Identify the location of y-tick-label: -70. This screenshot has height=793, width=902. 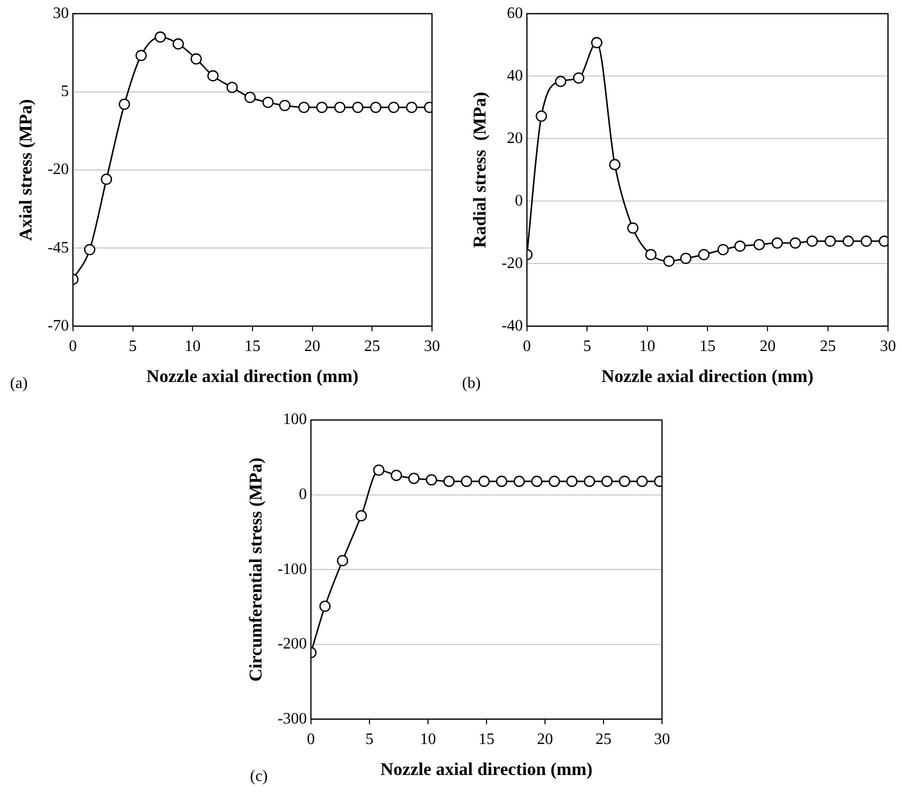
(58, 325).